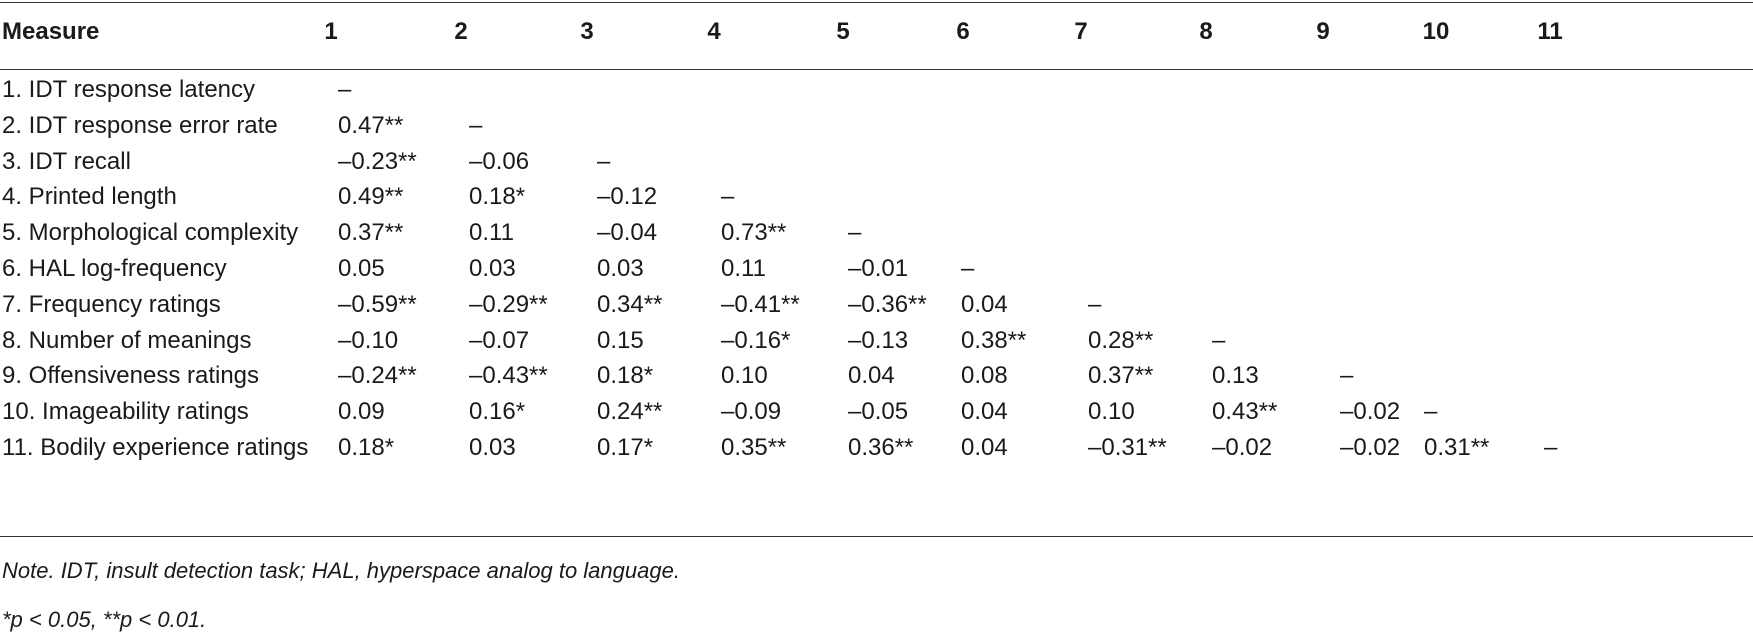 The image size is (1753, 638). What do you see at coordinates (878, 268) in the screenshot?
I see `correlation-cell: –0.01` at bounding box center [878, 268].